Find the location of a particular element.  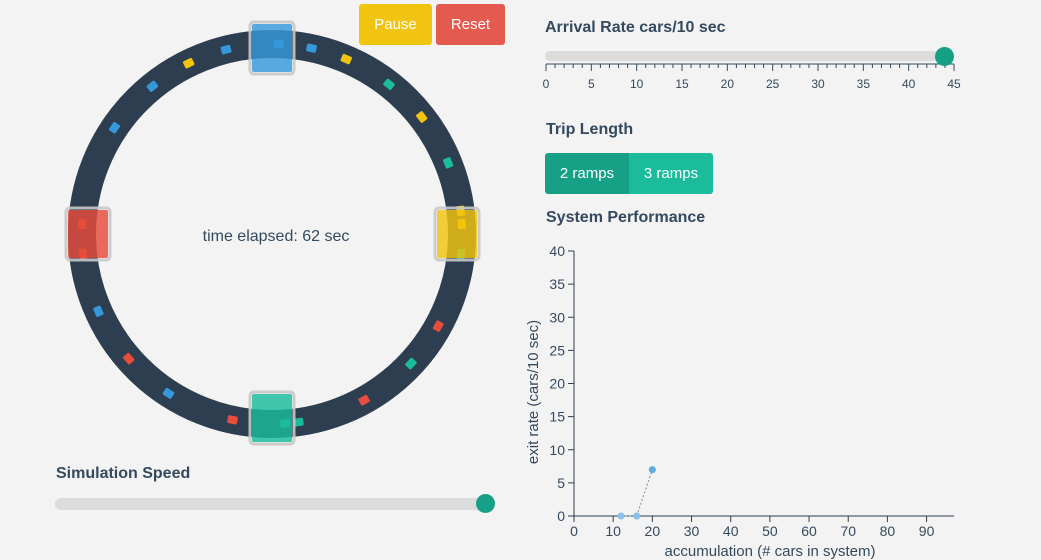

chart-x-tick-label: 20 is located at coordinates (653, 531).